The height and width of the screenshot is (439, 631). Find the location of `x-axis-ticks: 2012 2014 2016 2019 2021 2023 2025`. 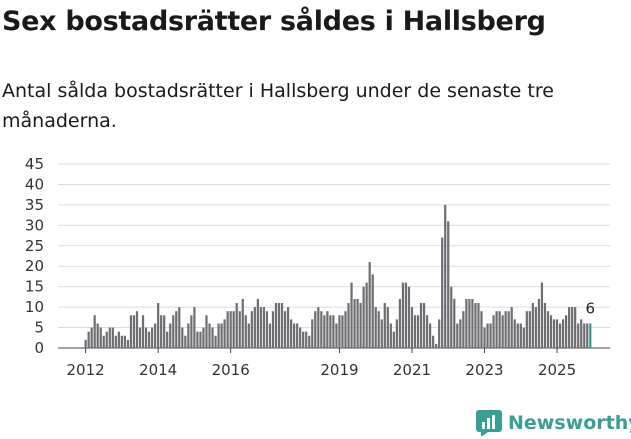

x-axis-ticks: 2012 2014 2016 2019 2021 2023 2025 is located at coordinates (321, 363).